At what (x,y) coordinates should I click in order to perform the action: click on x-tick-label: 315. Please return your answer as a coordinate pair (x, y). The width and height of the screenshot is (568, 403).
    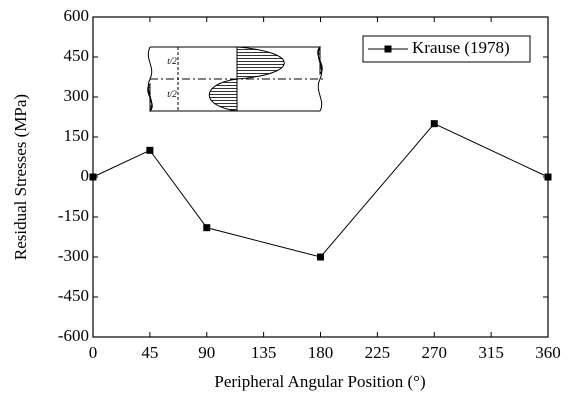
    Looking at the image, I should click on (491, 352).